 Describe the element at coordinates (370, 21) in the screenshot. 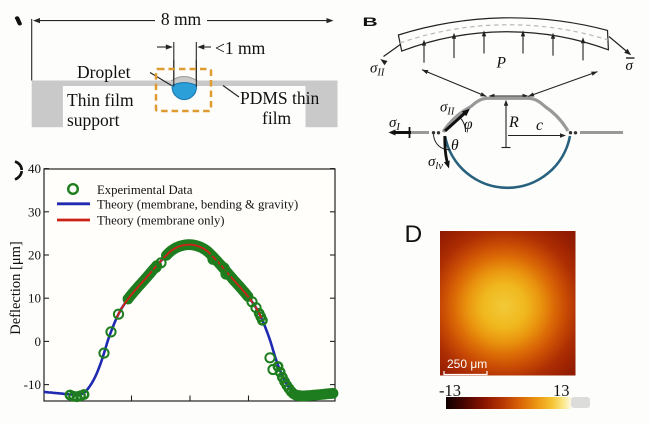

I see `svg-text: B` at that location.